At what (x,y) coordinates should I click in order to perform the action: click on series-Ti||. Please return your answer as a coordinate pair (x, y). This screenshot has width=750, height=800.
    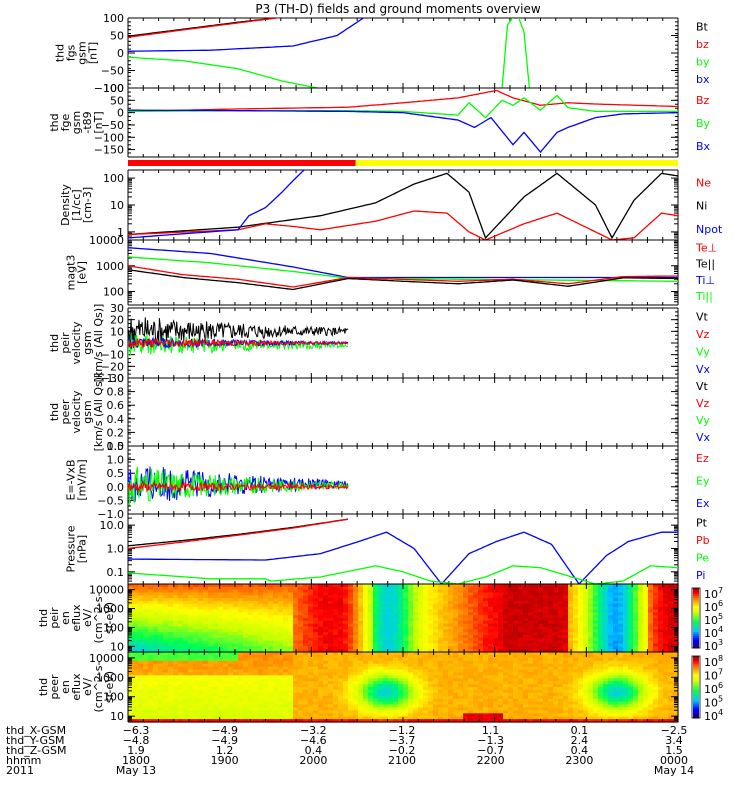
    Looking at the image, I should click on (403, 269).